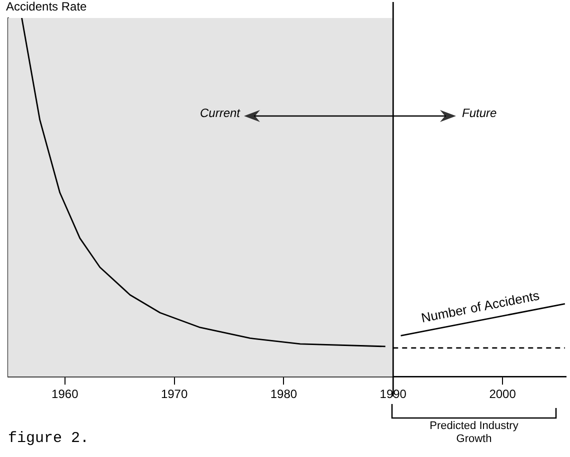  Describe the element at coordinates (47, 7) in the screenshot. I see `y-axis-title: Accidents Rate` at that location.